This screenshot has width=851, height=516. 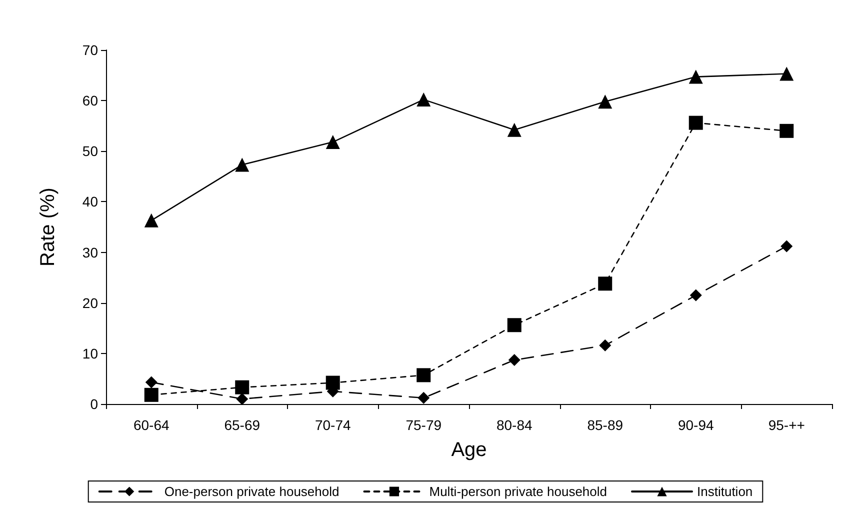 What do you see at coordinates (725, 491) in the screenshot?
I see `legend-label: Institution` at bounding box center [725, 491].